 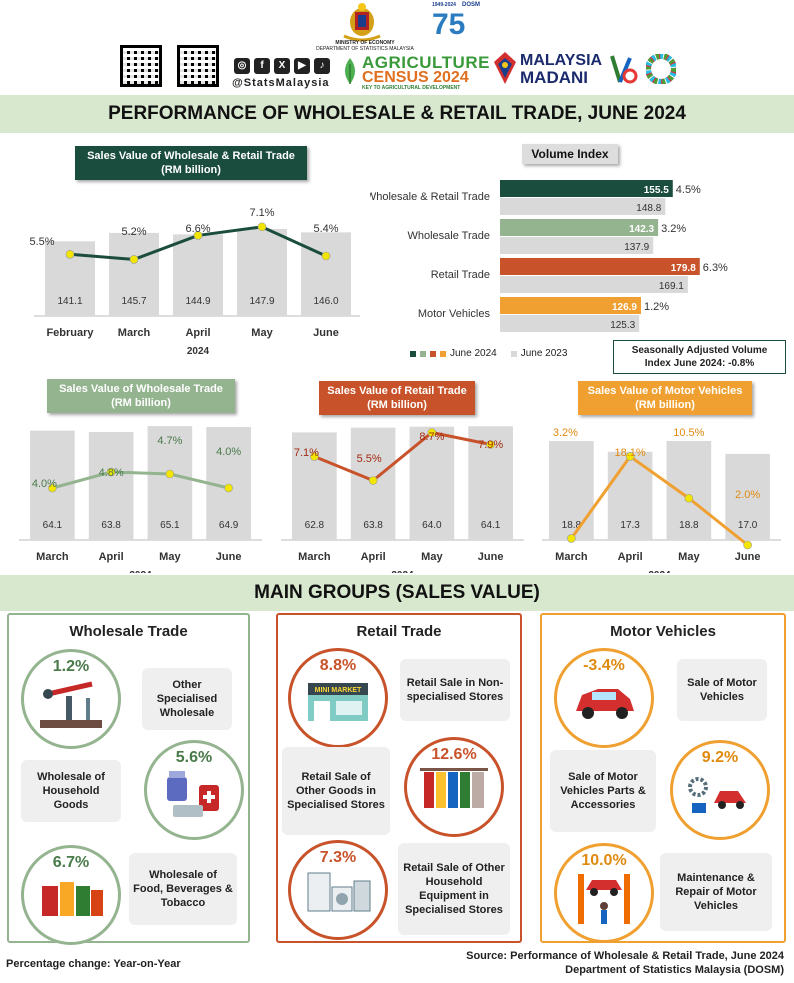 What do you see at coordinates (432, 525) in the screenshot?
I see `bar-value-label: 64.0` at bounding box center [432, 525].